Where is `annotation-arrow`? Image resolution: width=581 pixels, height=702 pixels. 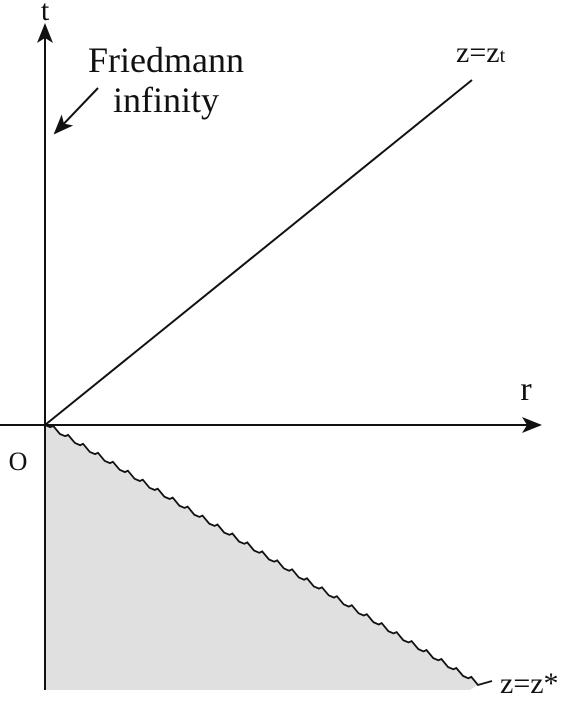 annotation-arrow is located at coordinates (76, 111).